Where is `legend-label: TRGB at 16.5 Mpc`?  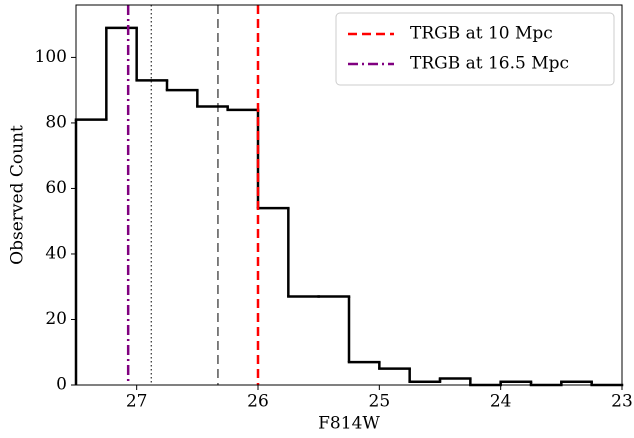
legend-label: TRGB at 16.5 Mpc is located at coordinates (489, 64).